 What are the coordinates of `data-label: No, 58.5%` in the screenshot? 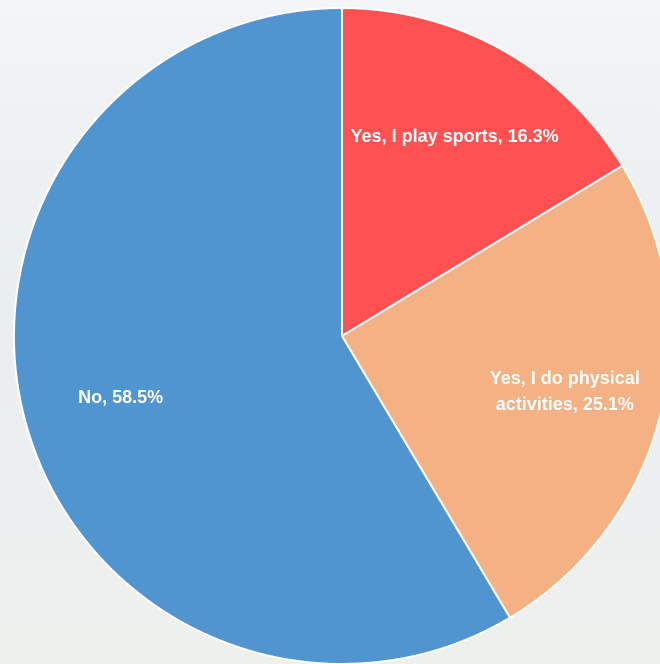 It's located at (121, 396).